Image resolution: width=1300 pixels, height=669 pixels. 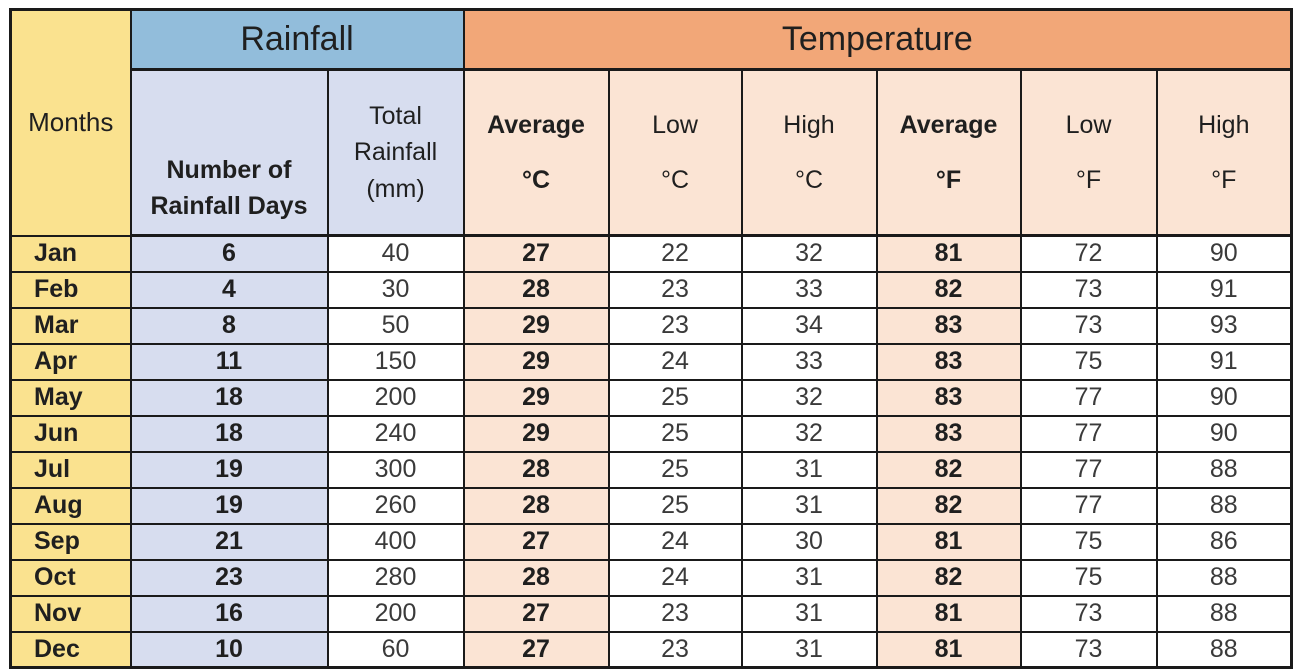 What do you see at coordinates (1224, 125) in the screenshot?
I see `column-label-high-f: High` at bounding box center [1224, 125].